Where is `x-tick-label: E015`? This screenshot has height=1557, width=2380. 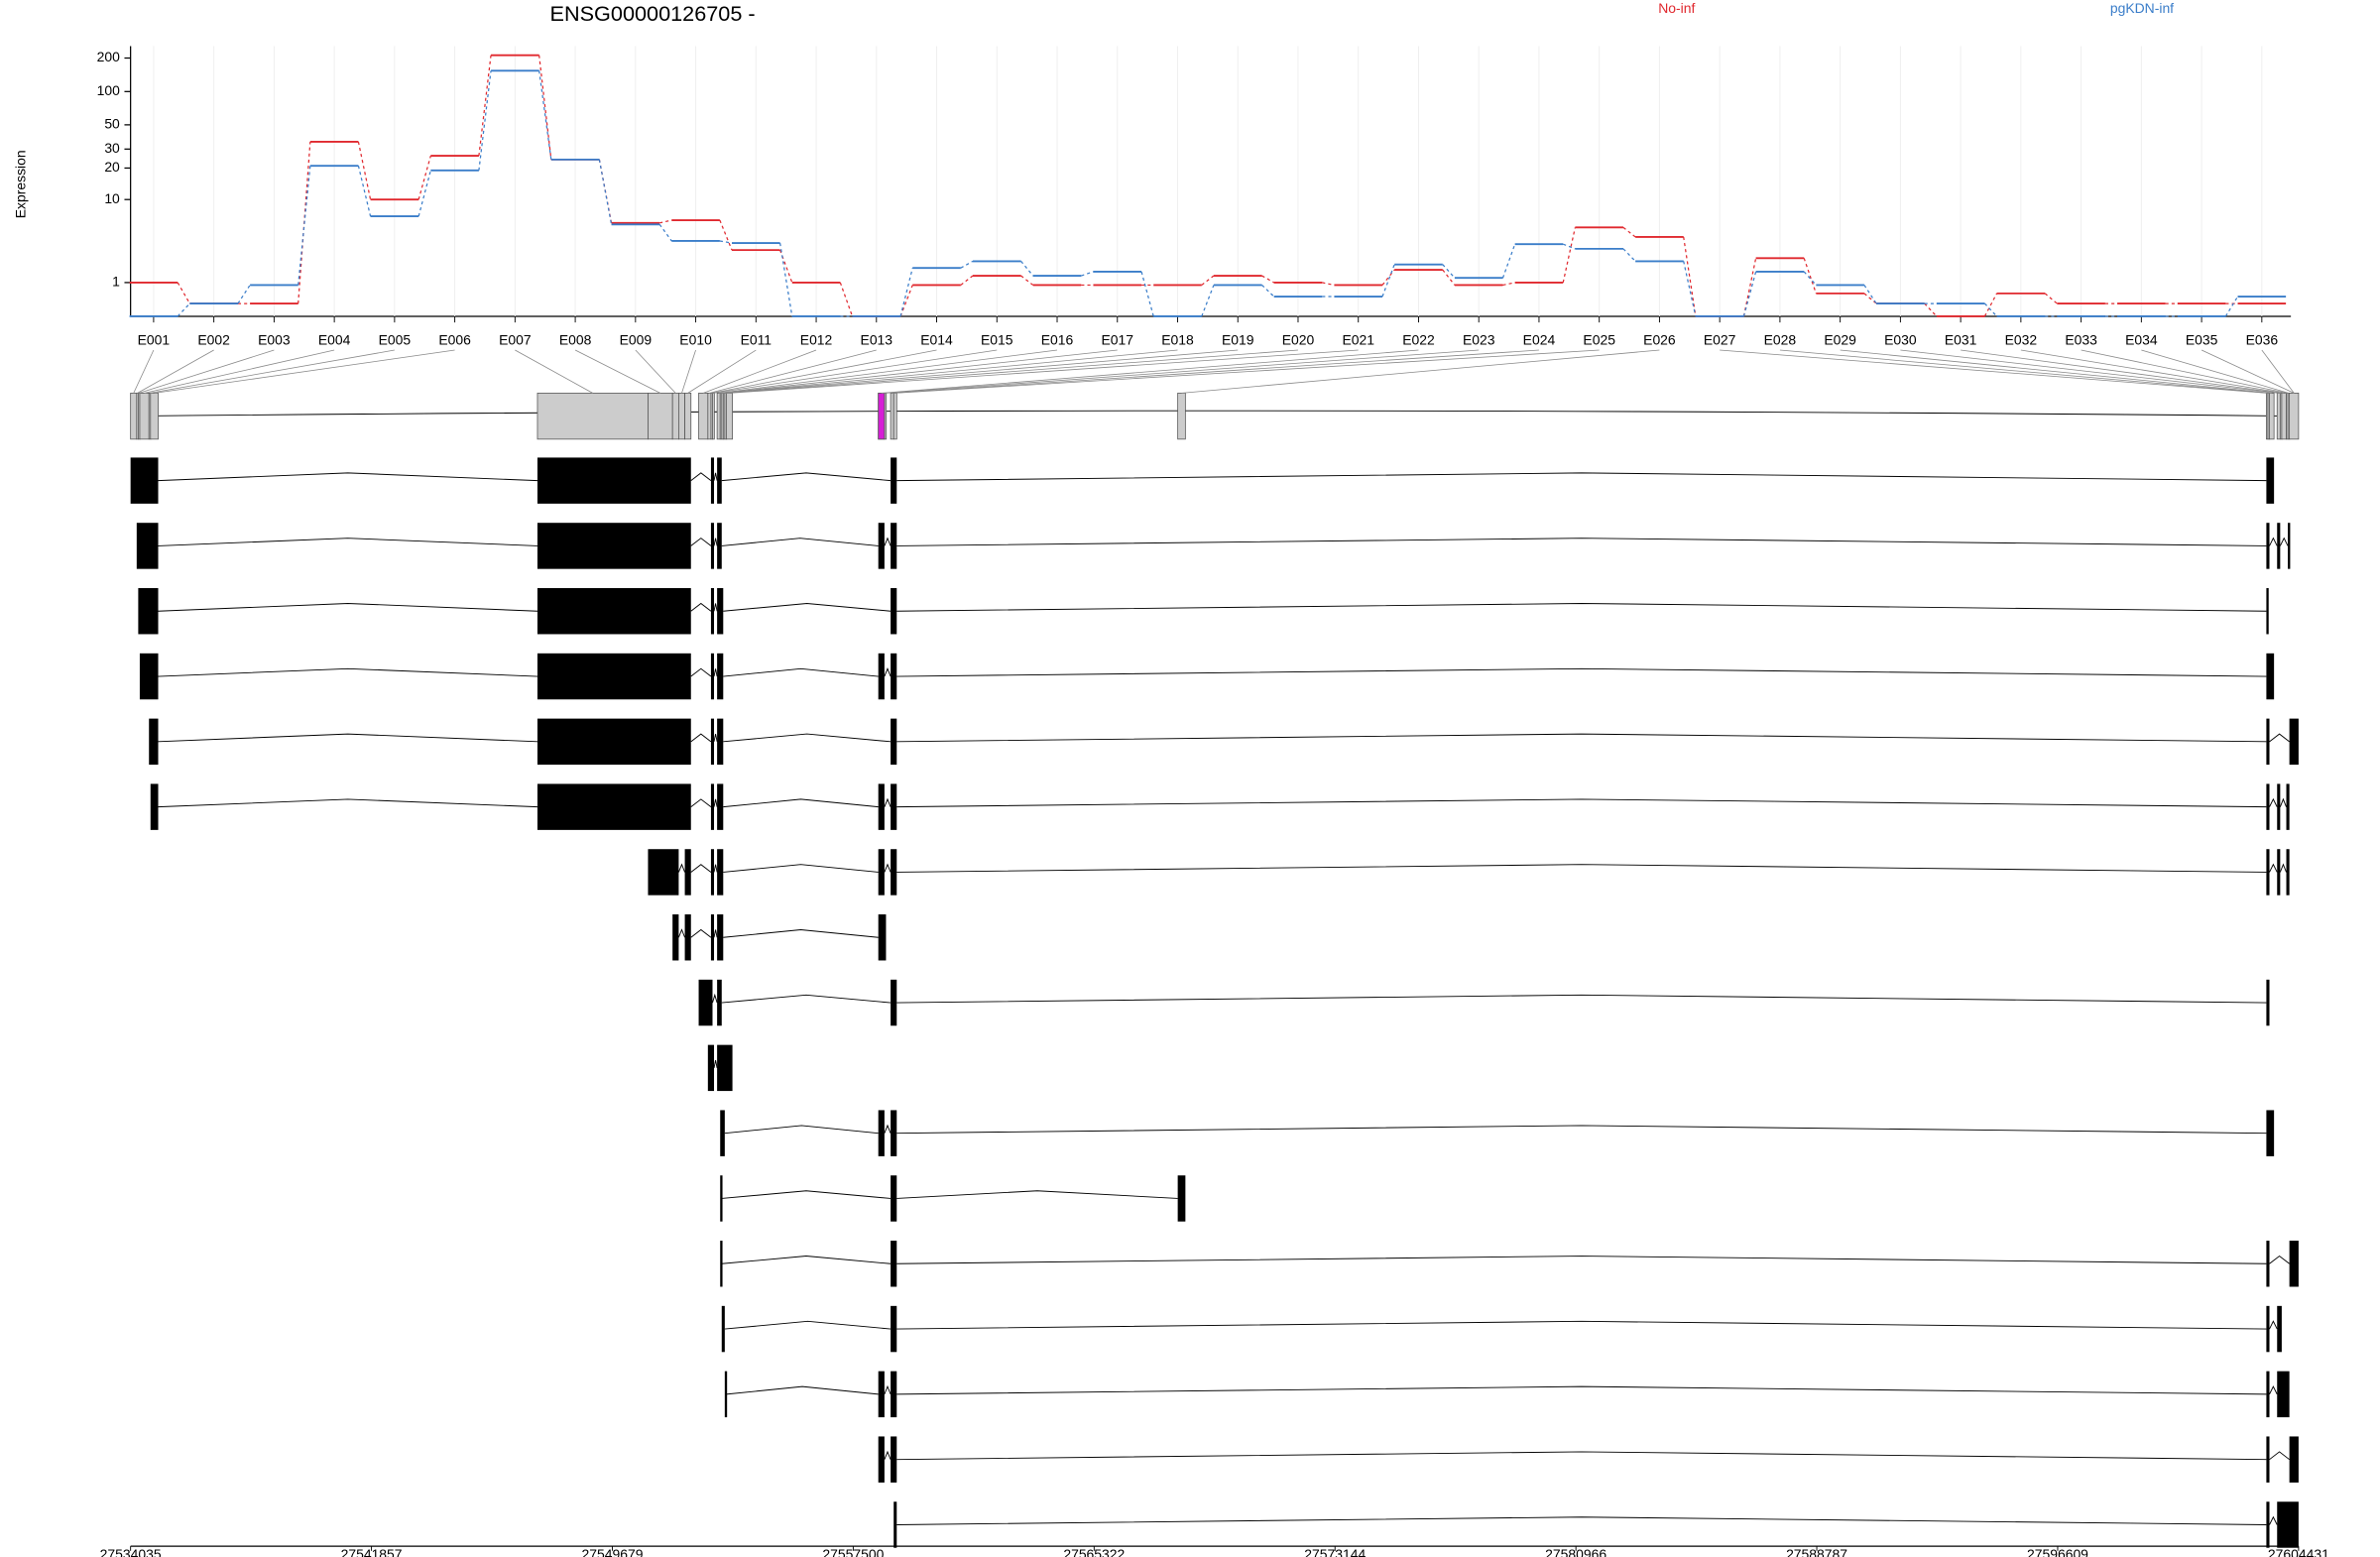 x-tick-label: E015 is located at coordinates (997, 339).